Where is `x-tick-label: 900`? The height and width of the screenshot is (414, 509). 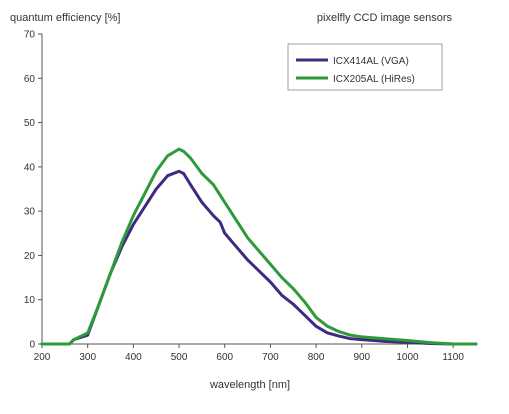
x-tick-label: 900 is located at coordinates (361, 357).